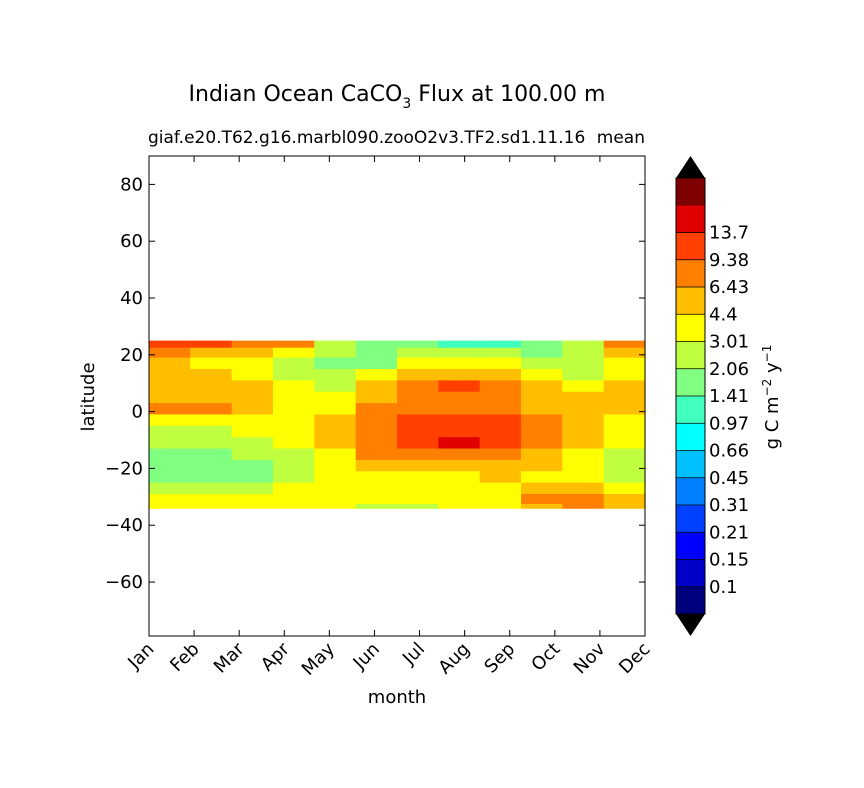 The image size is (864, 788). What do you see at coordinates (184, 657) in the screenshot?
I see `x-tick-label: Feb` at bounding box center [184, 657].